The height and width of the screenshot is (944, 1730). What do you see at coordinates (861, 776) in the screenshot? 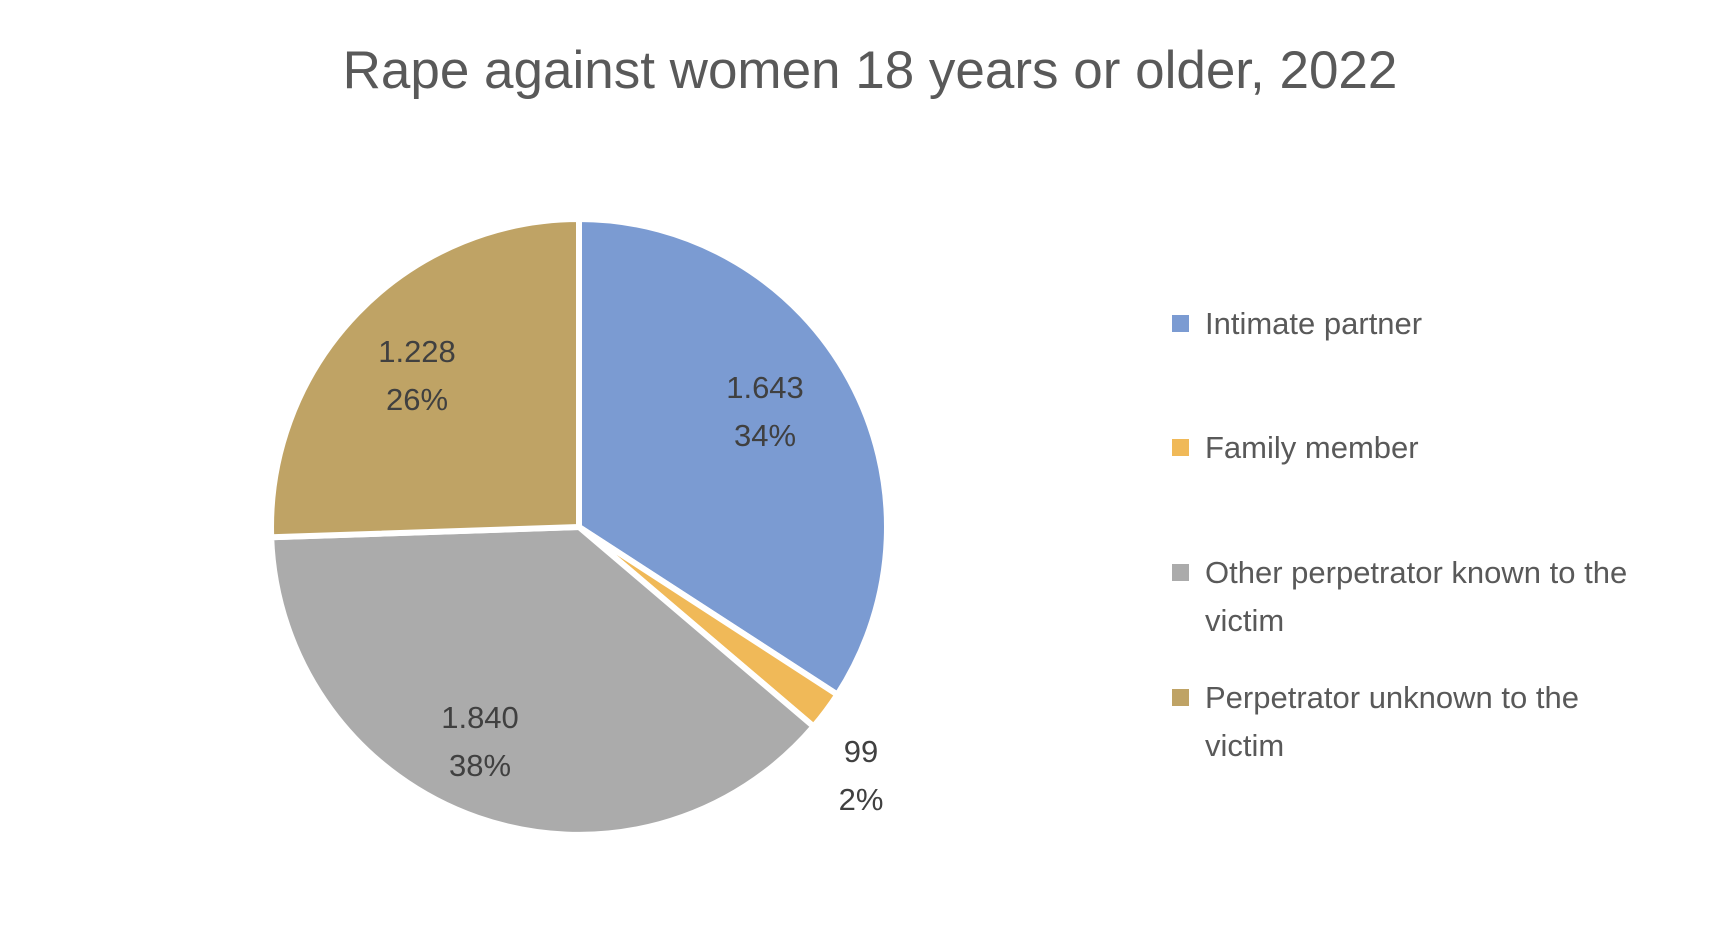
I see `data-label-family-member: 99 2%` at bounding box center [861, 776].